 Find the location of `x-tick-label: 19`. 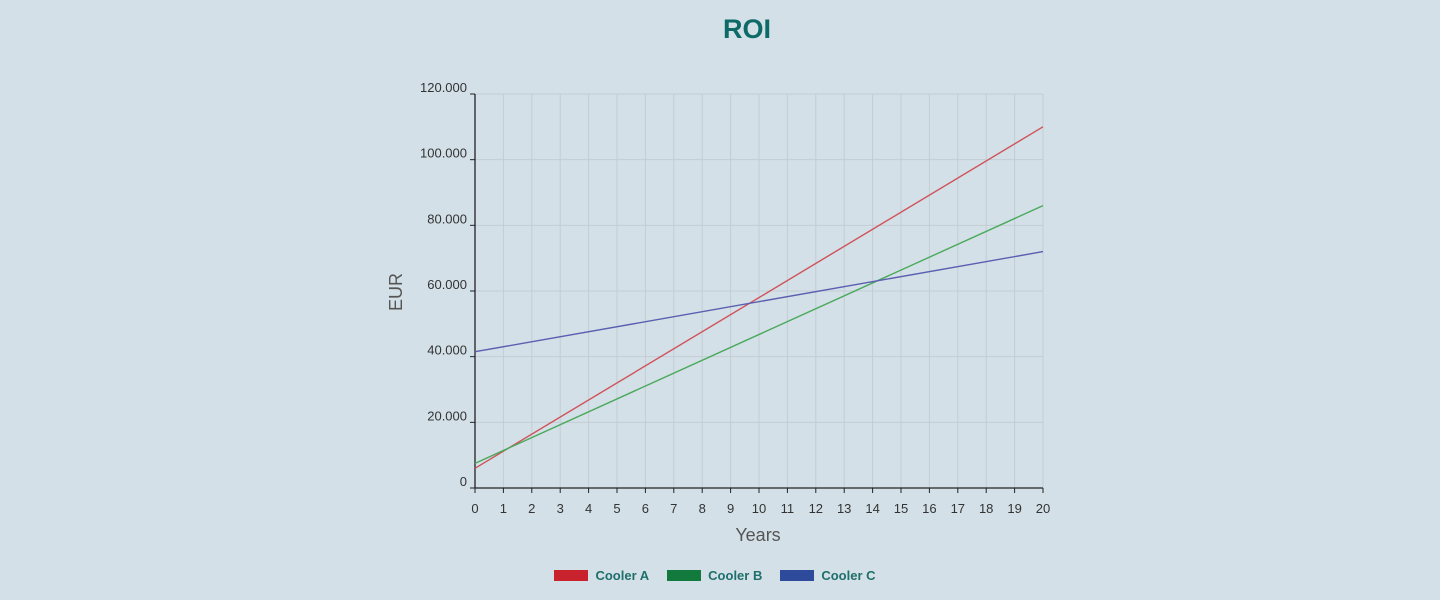

x-tick-label: 19 is located at coordinates (1014, 508).